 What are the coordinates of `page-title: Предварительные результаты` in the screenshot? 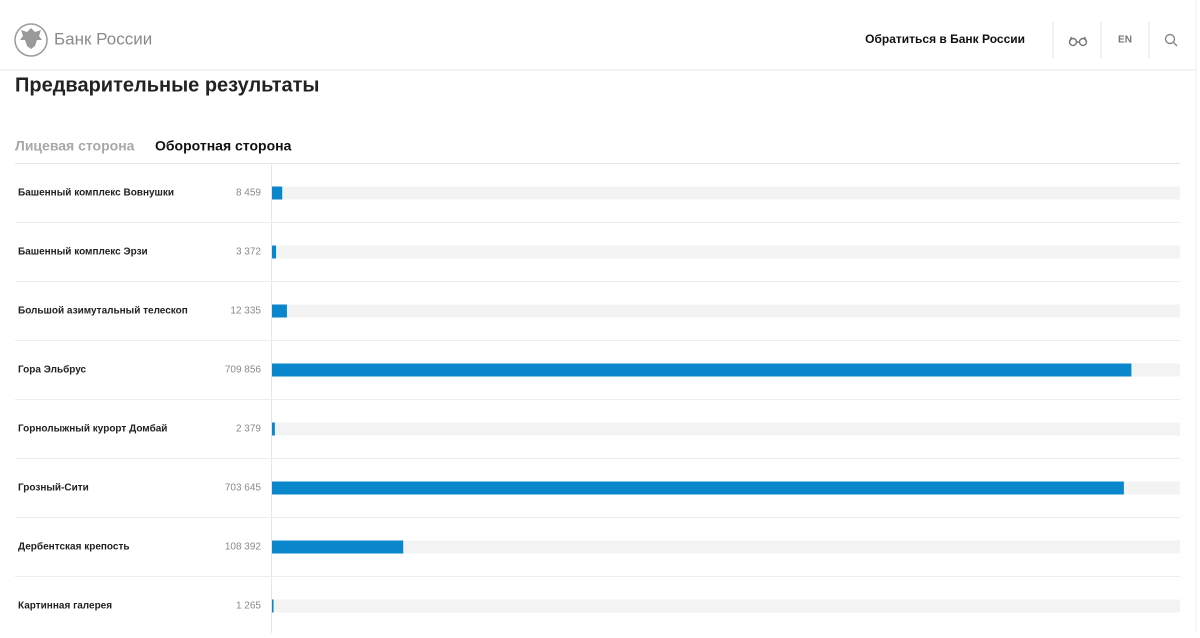 It's located at (167, 85).